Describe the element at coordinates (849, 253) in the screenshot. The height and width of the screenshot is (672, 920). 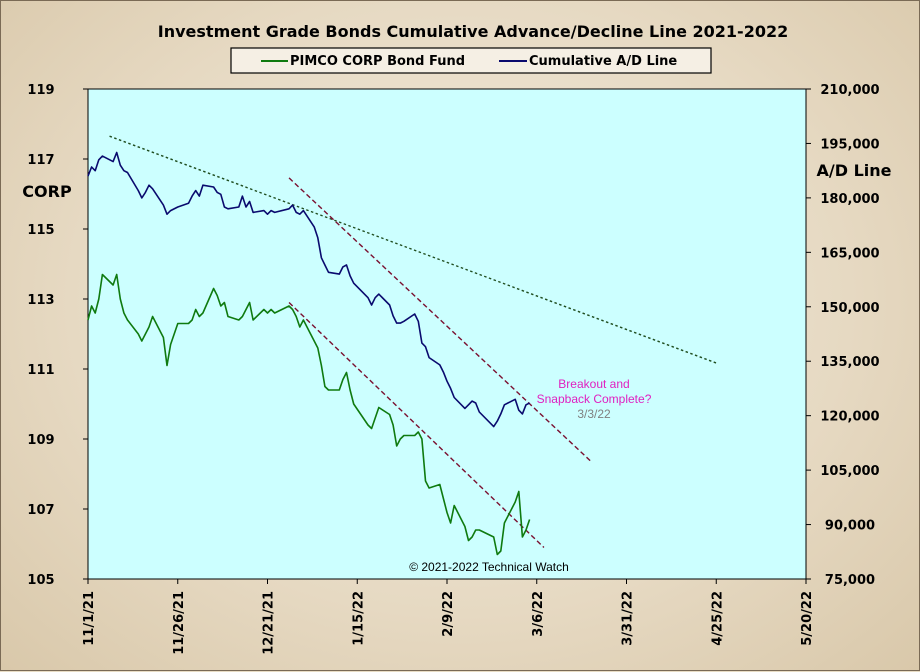
I see `right-tick-label: 165,000` at that location.